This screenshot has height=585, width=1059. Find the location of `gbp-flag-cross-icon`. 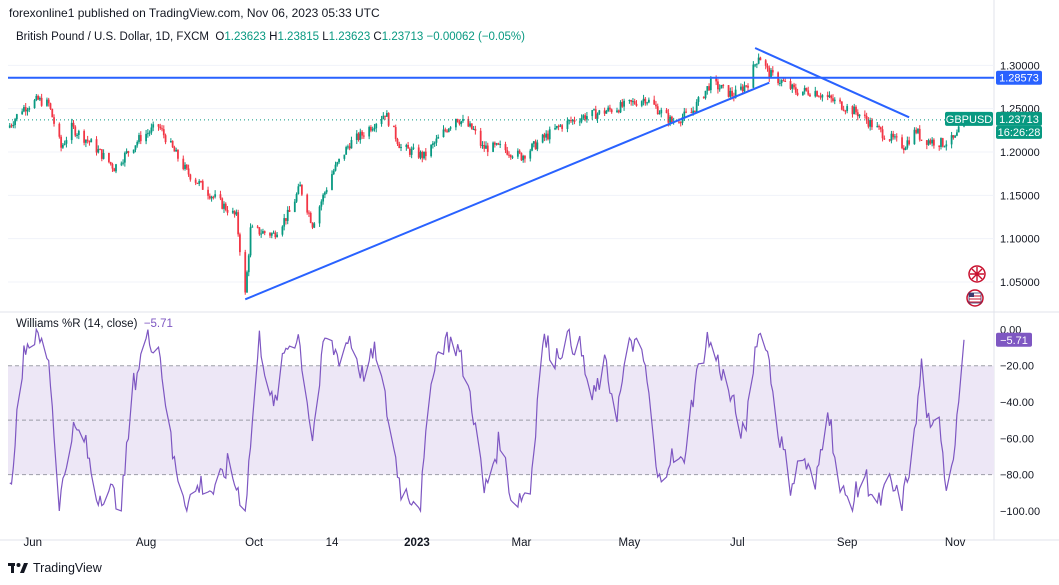

gbp-flag-cross-icon is located at coordinates (977, 274).